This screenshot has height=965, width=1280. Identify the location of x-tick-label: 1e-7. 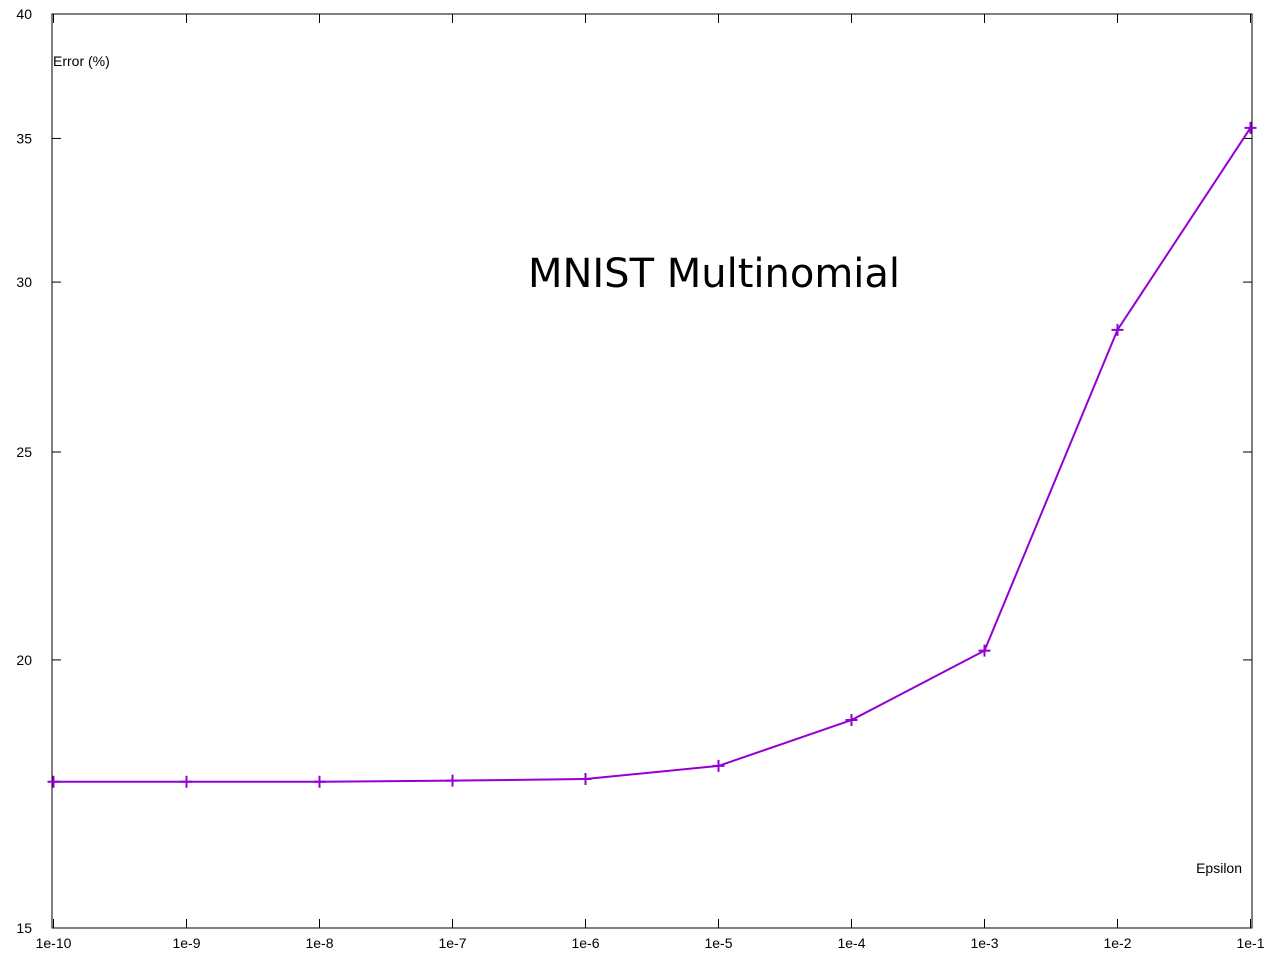
(452, 943).